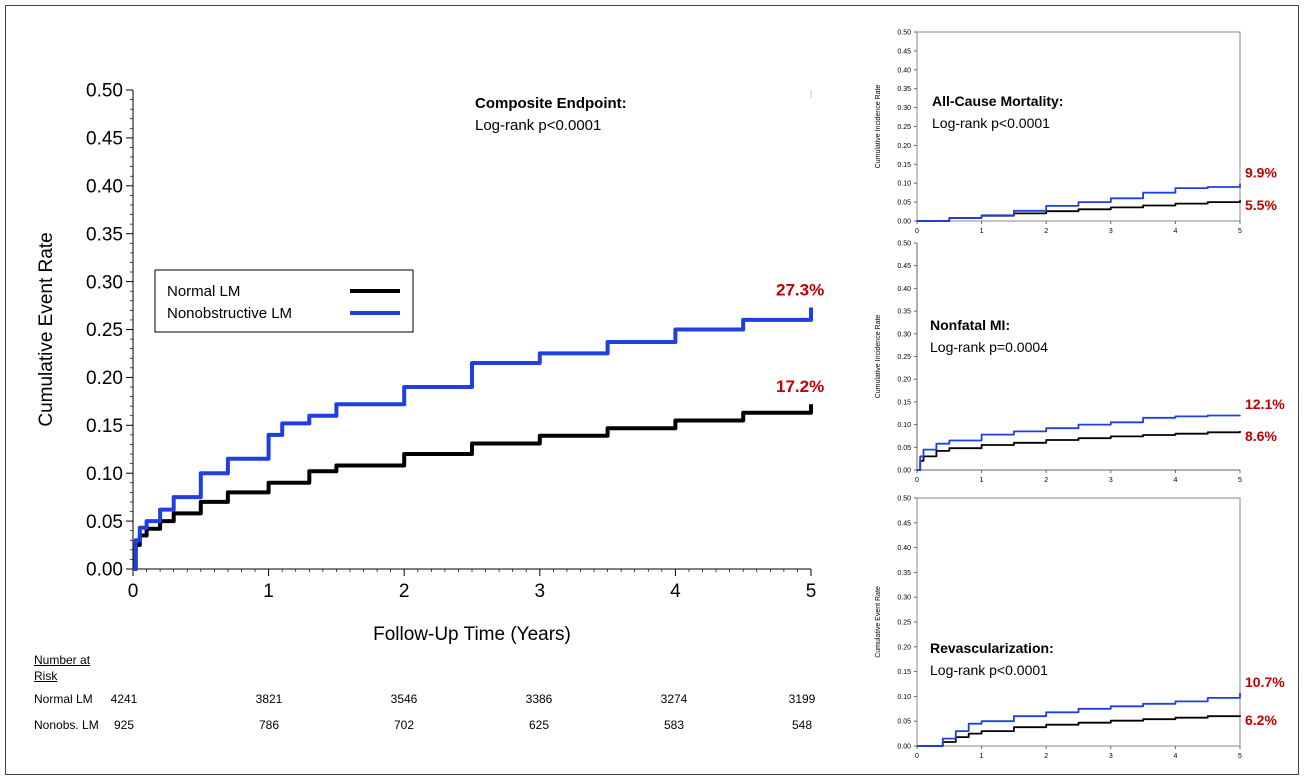  Describe the element at coordinates (551, 103) in the screenshot. I see `panel-title: Composite Endpoint:` at that location.